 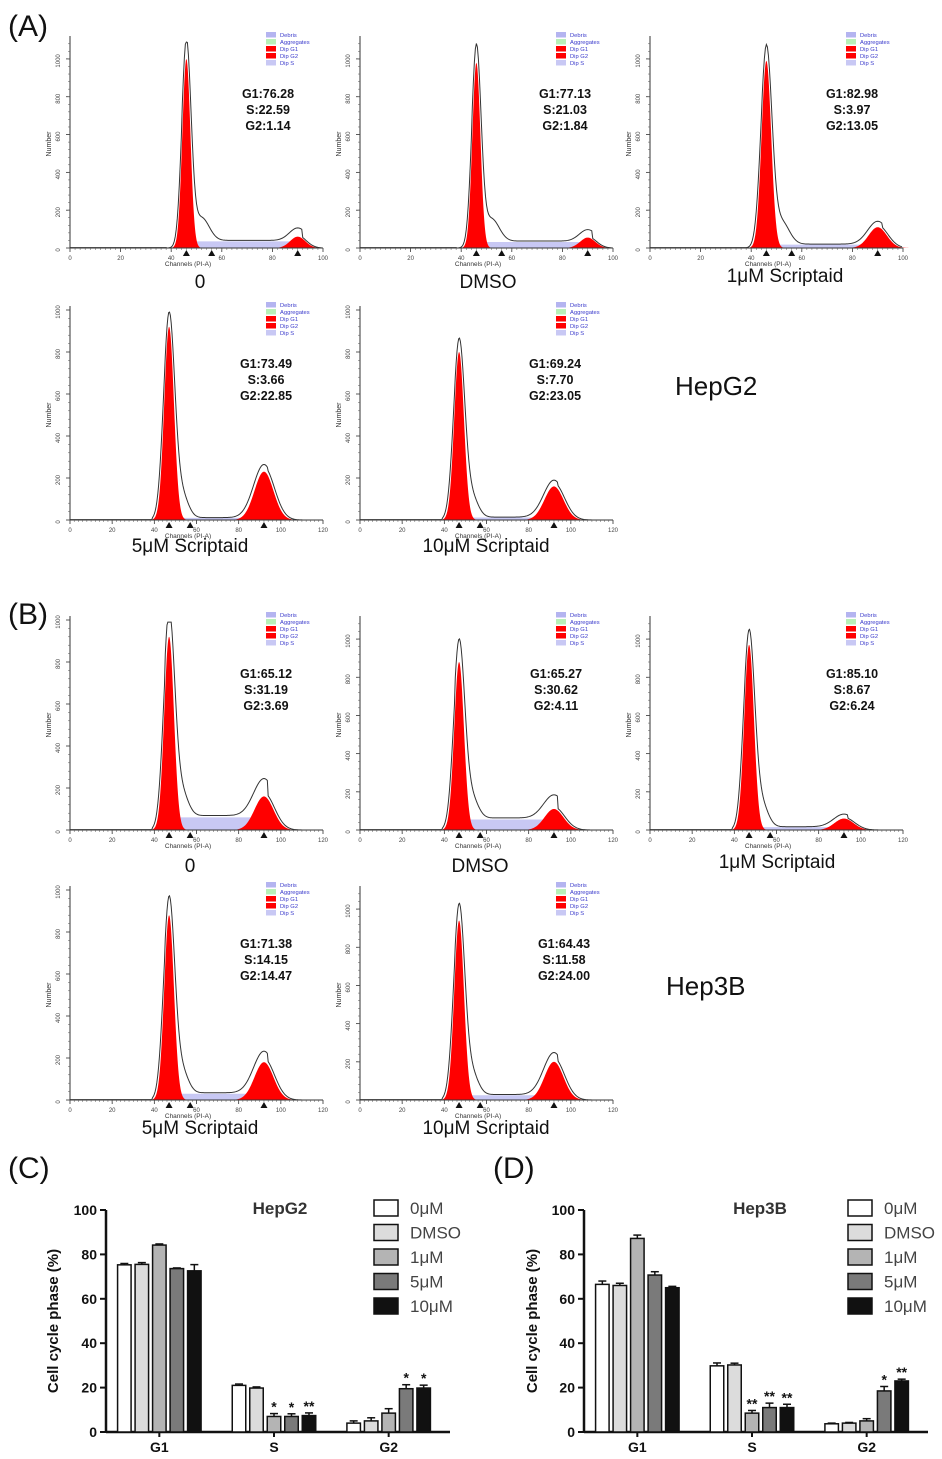 What do you see at coordinates (89, 1299) in the screenshot?
I see `y-tick-label: 60` at bounding box center [89, 1299].